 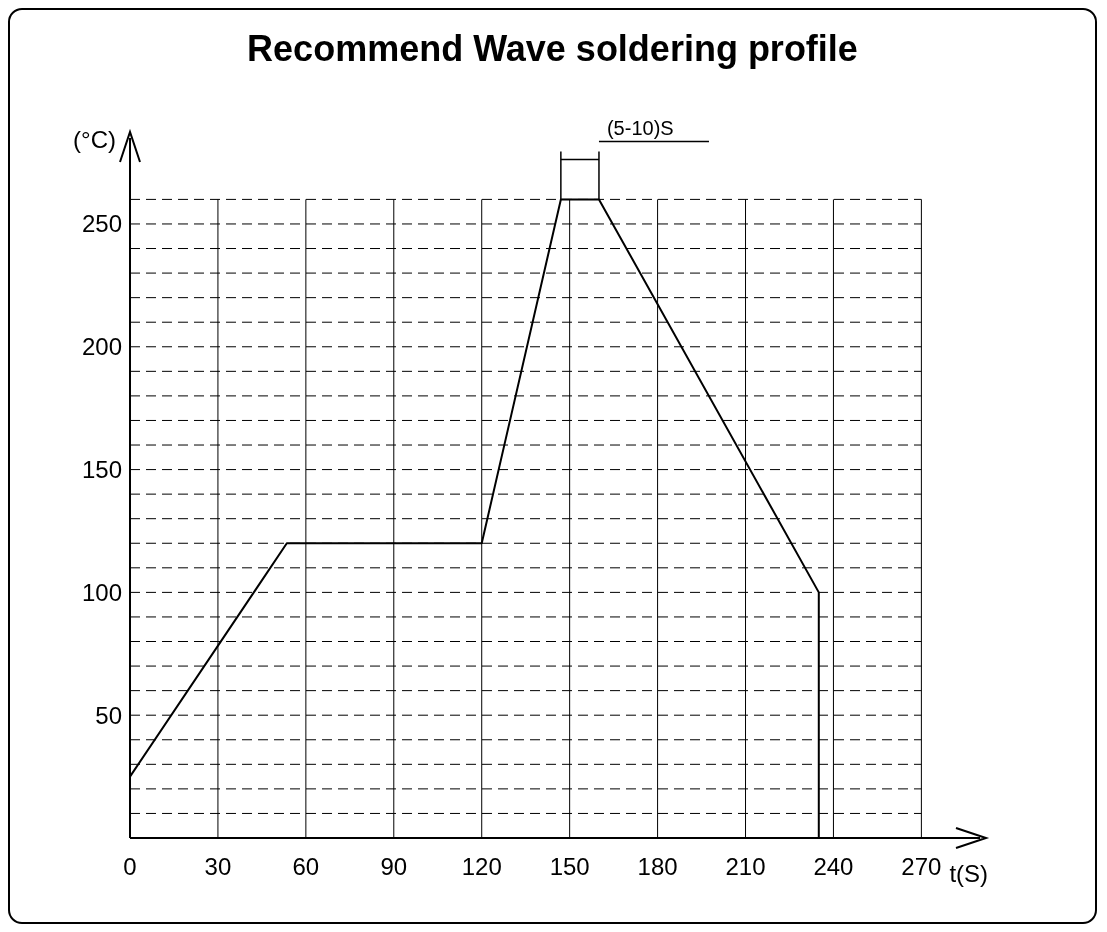 I want to click on x-tick-label: 30, so click(x=218, y=867).